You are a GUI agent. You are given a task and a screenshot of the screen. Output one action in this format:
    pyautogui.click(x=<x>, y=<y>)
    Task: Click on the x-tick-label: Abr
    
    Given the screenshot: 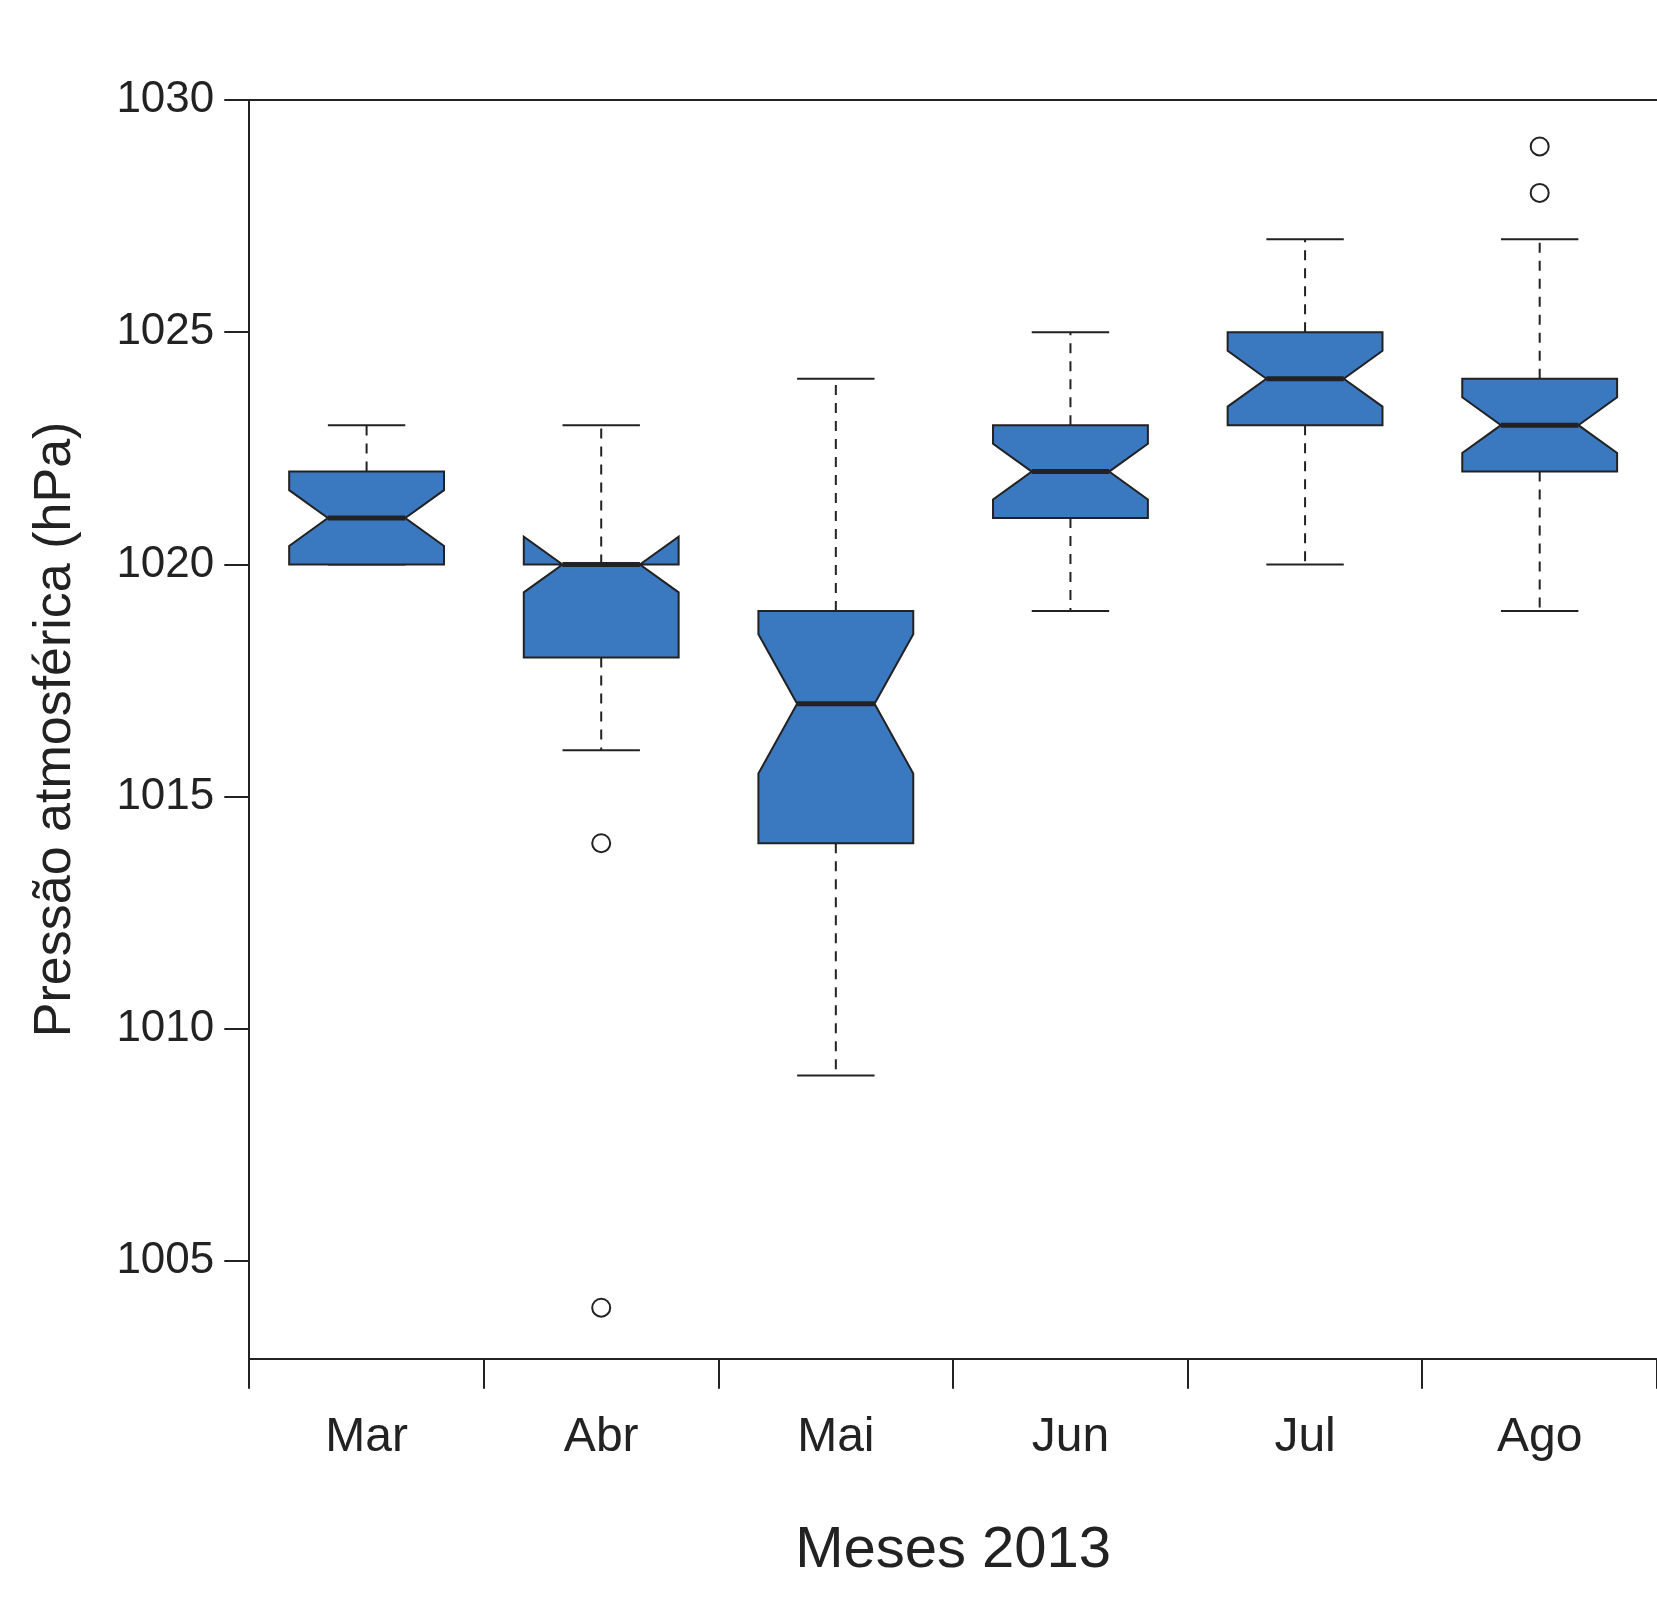 What is the action you would take?
    pyautogui.click(x=601, y=1434)
    